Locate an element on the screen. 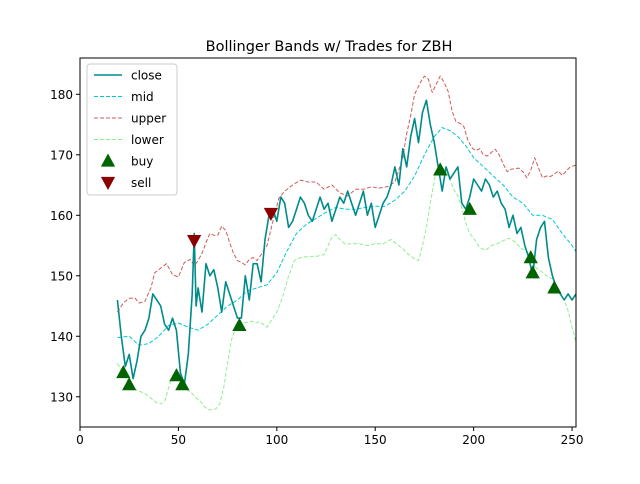 The height and width of the screenshot is (484, 640). legend-buy-icon is located at coordinates (108, 160).